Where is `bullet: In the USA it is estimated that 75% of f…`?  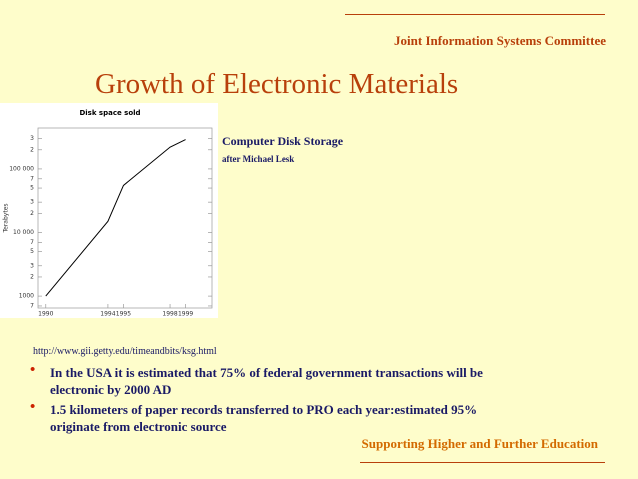
bullet: In the USA it is estimated that 75% of f… is located at coordinates (266, 381).